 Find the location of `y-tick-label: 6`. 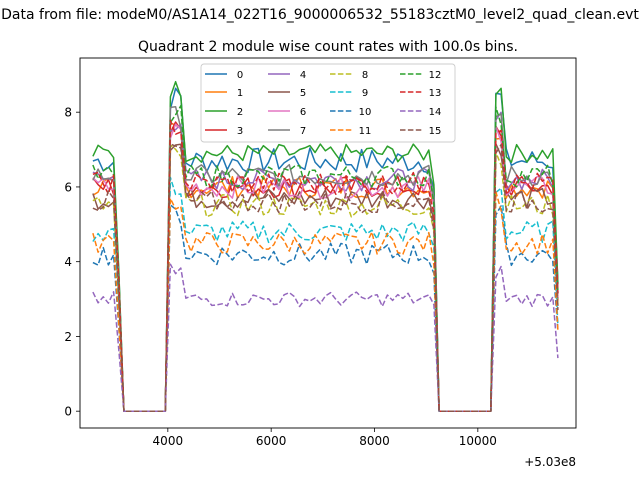

y-tick-label: 6 is located at coordinates (68, 187).